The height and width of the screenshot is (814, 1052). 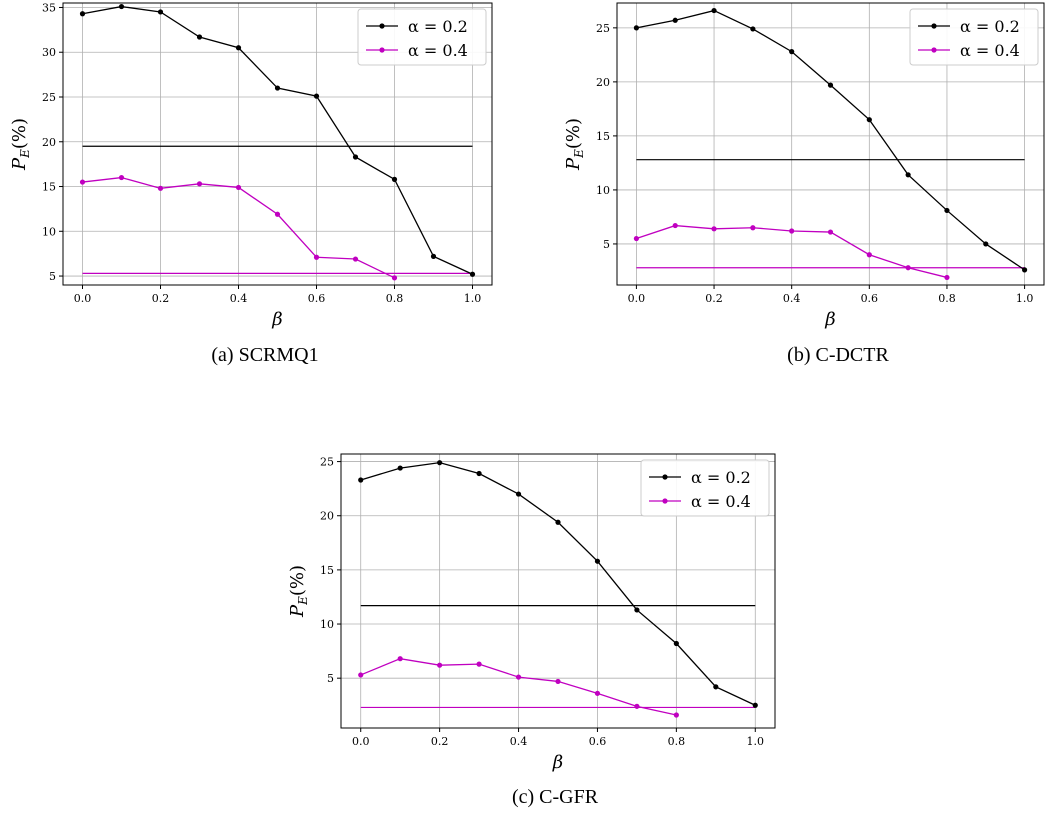 What do you see at coordinates (327, 570) in the screenshot?
I see `y-tick-label-c: 15` at bounding box center [327, 570].